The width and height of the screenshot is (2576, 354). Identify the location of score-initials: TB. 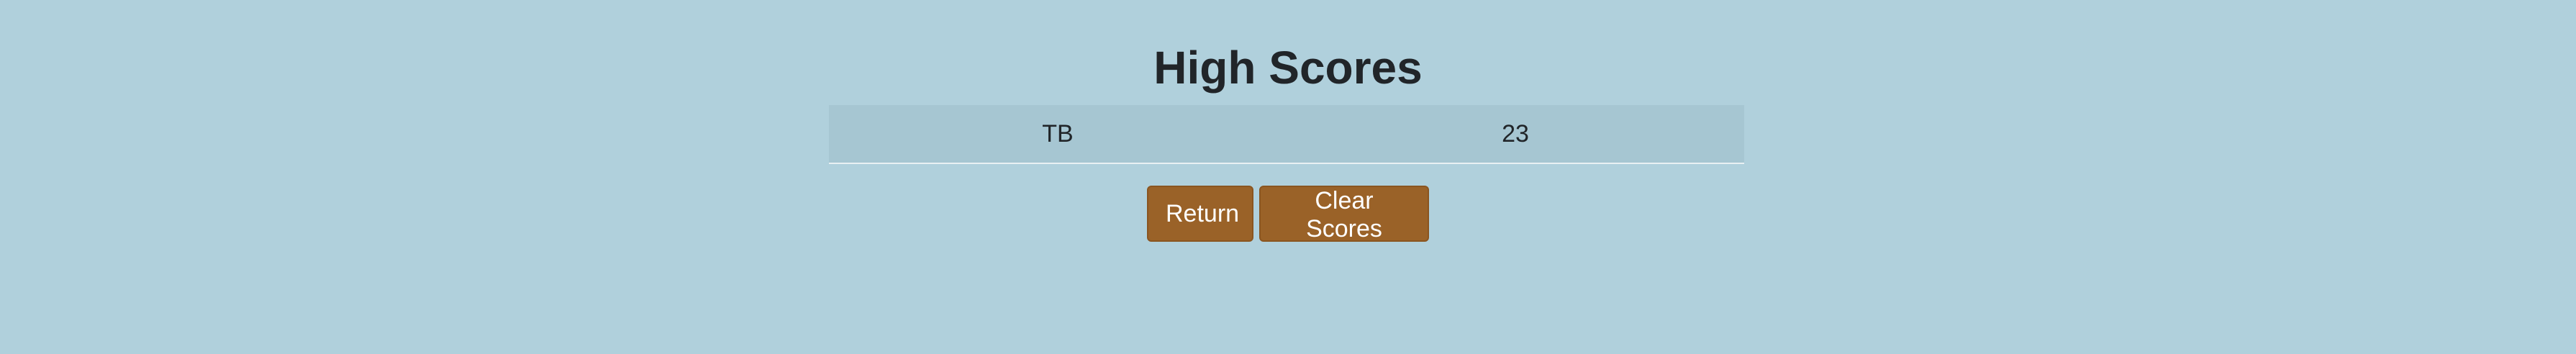
(1058, 134).